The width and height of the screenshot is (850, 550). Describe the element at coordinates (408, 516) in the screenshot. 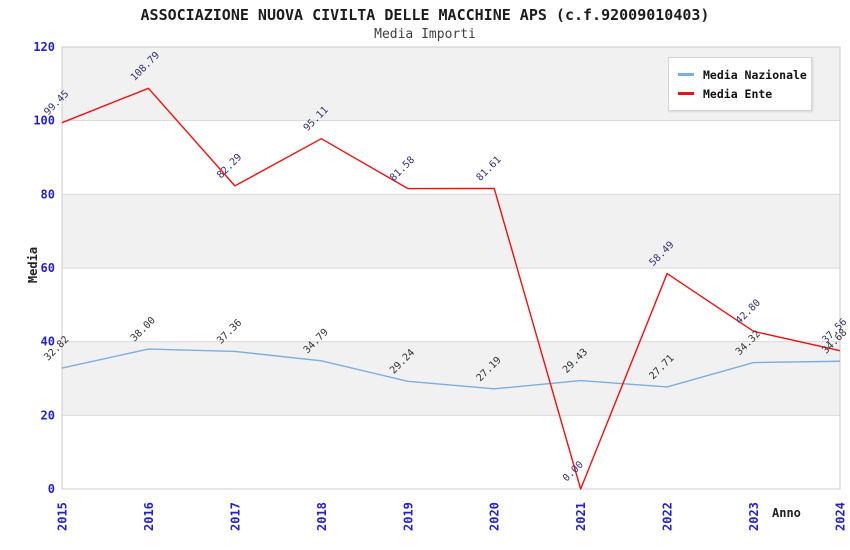

I see `x-tick-label: 2019` at that location.